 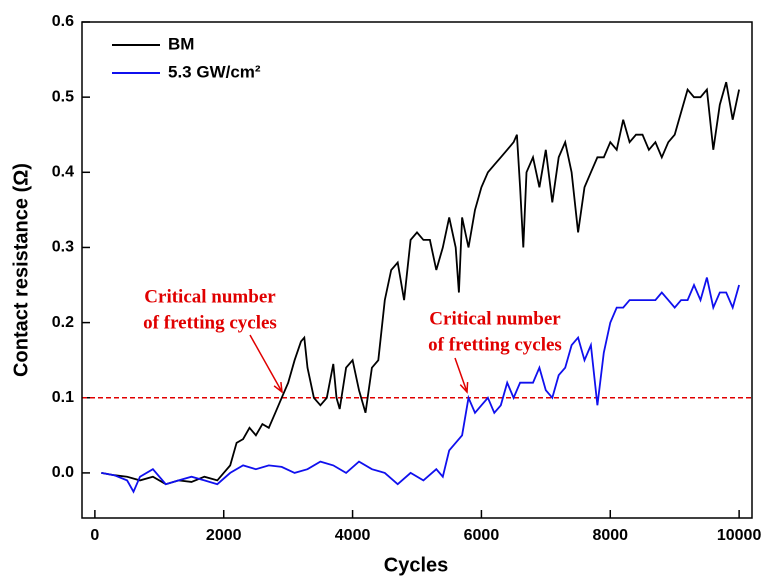 I want to click on x-tick-label: 2000, so click(x=224, y=535).